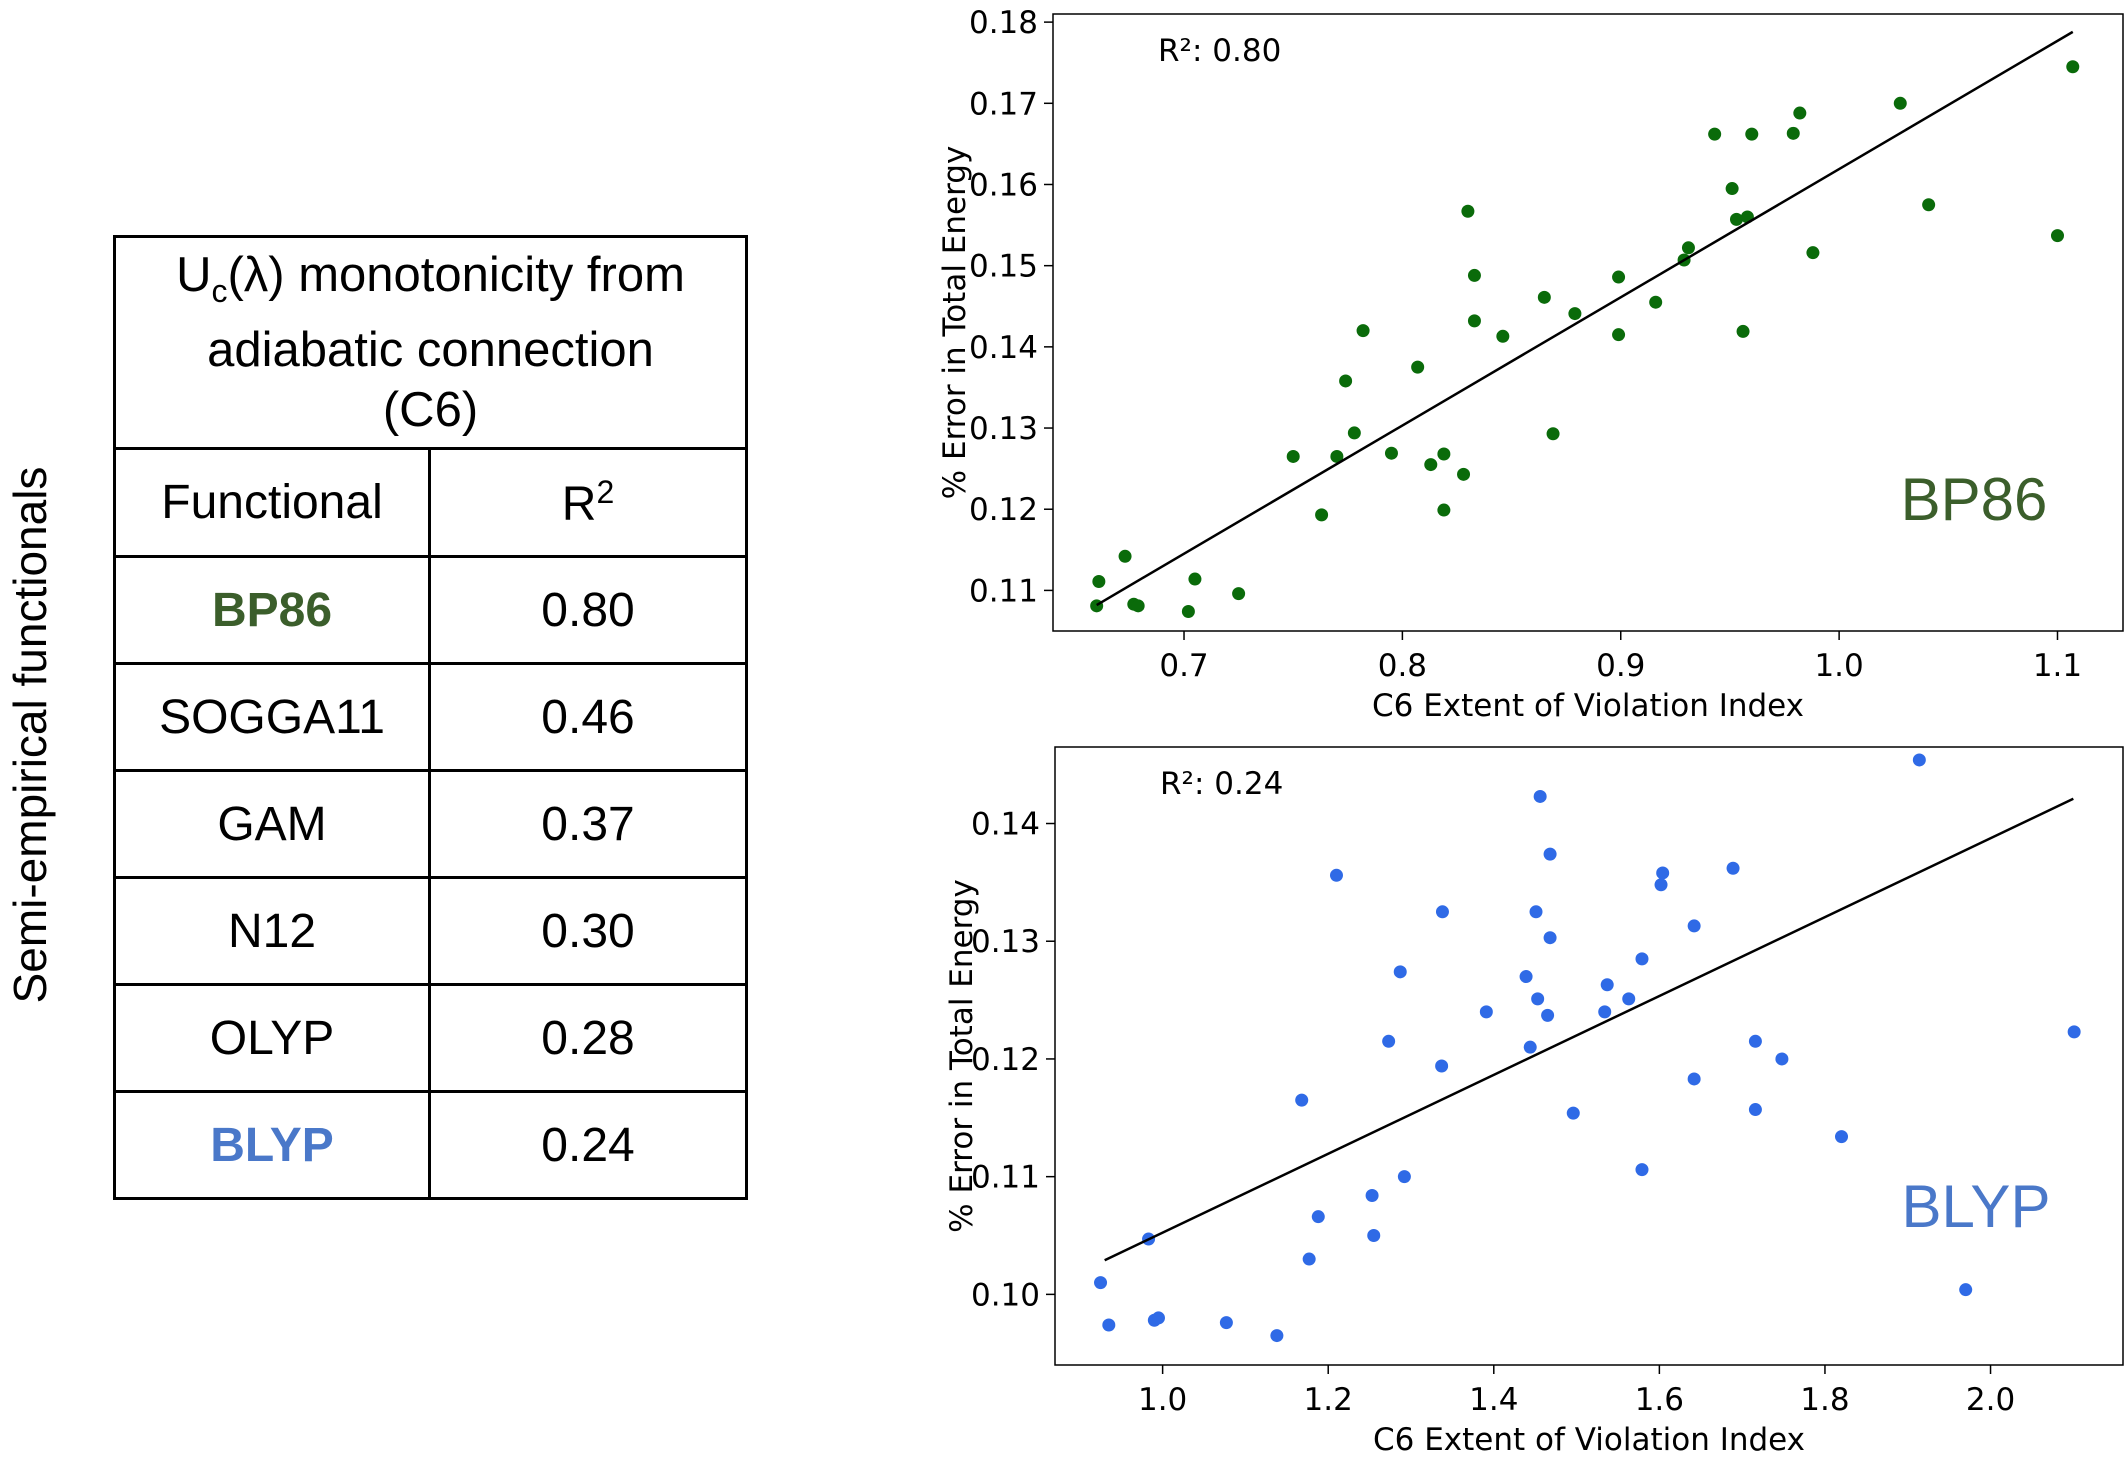 Image resolution: width=2128 pixels, height=1462 pixels. Describe the element at coordinates (1824, 1400) in the screenshot. I see `x-tick-label: 1.8` at that location.